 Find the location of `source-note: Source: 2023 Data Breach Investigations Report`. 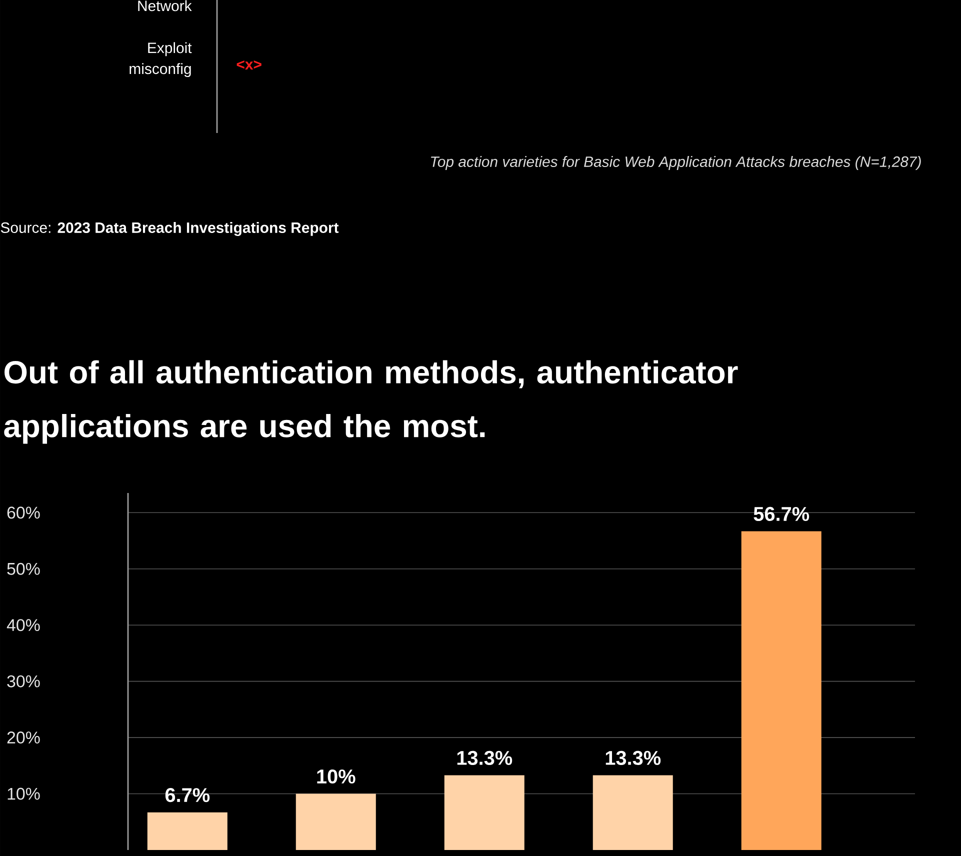

source-note: Source: 2023 Data Breach Investigations Report is located at coordinates (169, 229).